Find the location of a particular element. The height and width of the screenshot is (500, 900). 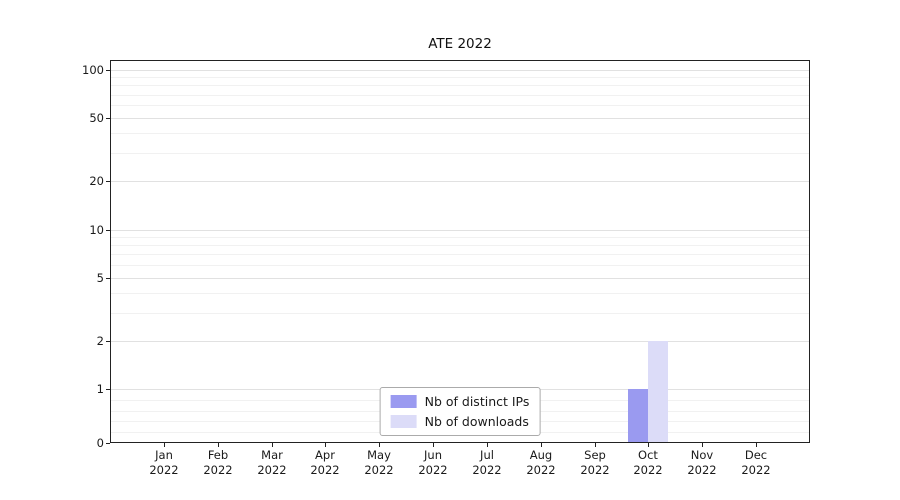

legend-label-downloads: Nb of downloads is located at coordinates (476, 421).